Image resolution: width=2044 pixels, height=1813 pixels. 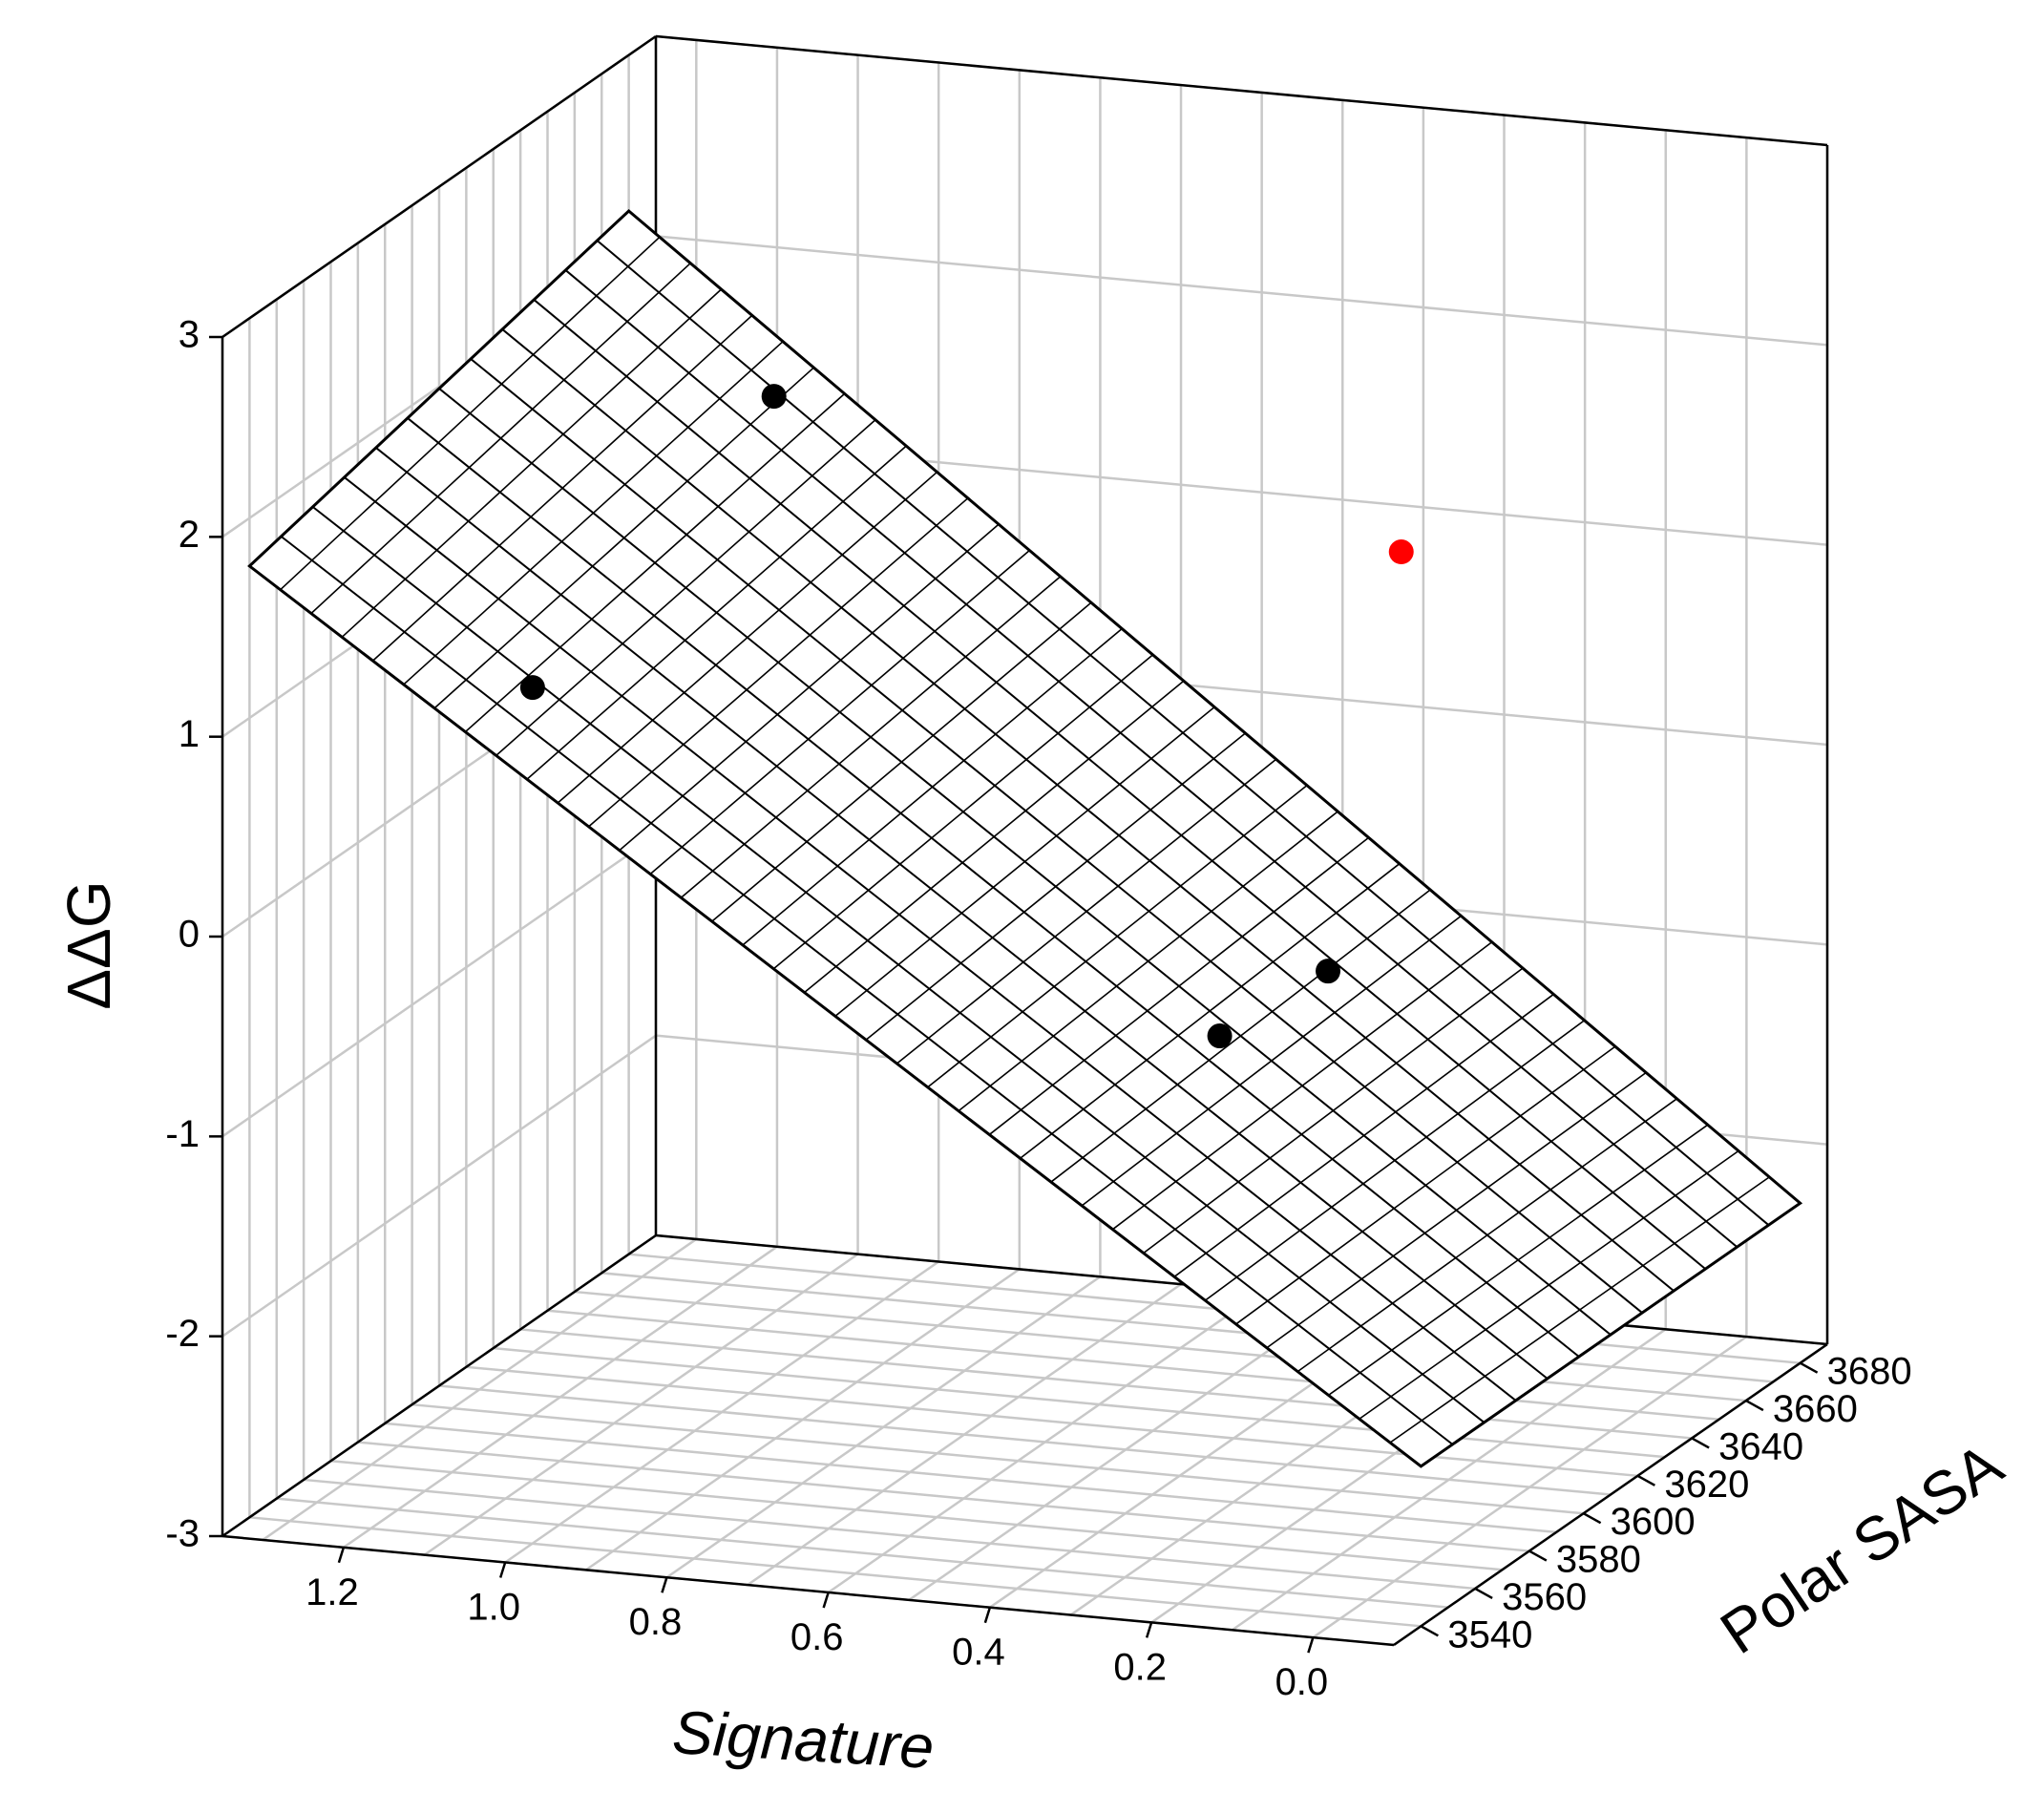 What do you see at coordinates (332, 1592) in the screenshot?
I see `x-tick-label: 1.2` at bounding box center [332, 1592].